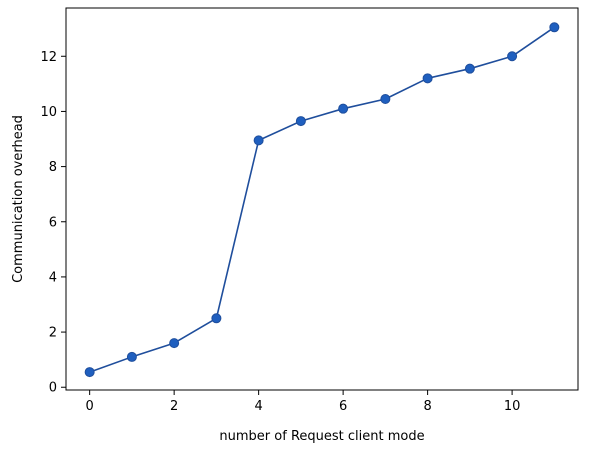 The height and width of the screenshot is (450, 592). What do you see at coordinates (427, 406) in the screenshot?
I see `x-tick-label: 8` at bounding box center [427, 406].